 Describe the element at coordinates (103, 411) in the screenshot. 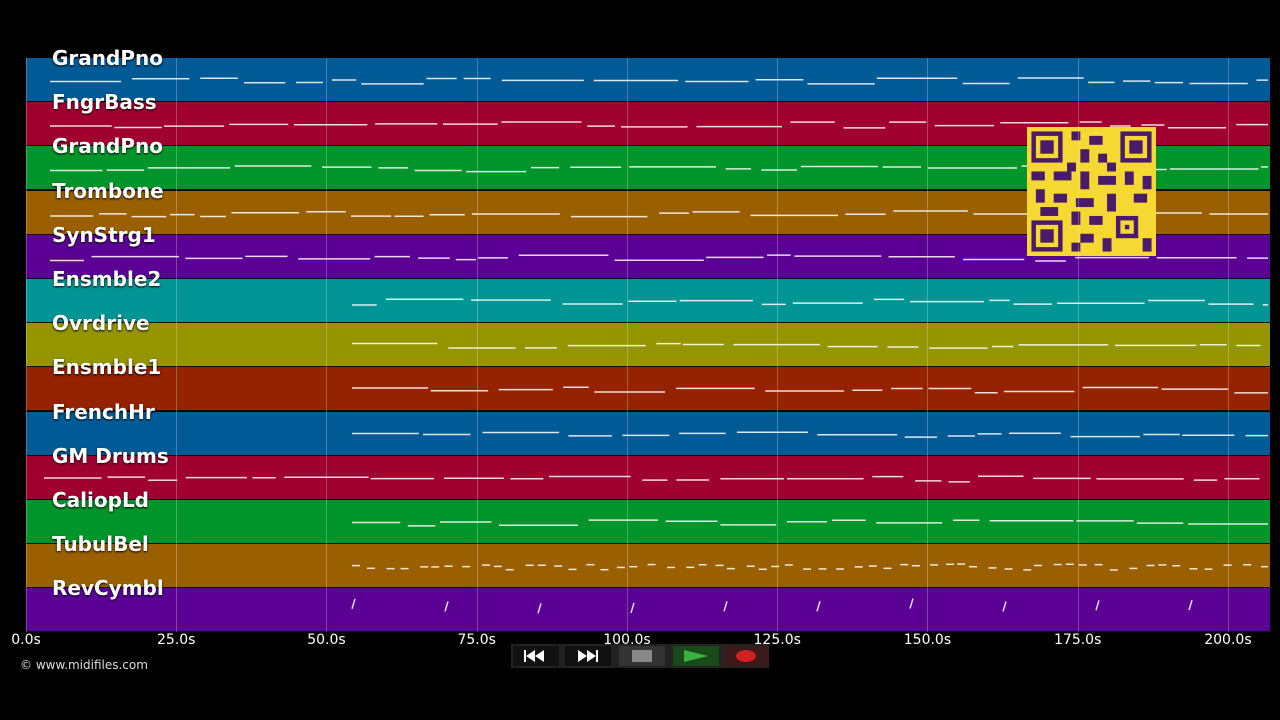

I see `track-label: FrenchHr` at that location.